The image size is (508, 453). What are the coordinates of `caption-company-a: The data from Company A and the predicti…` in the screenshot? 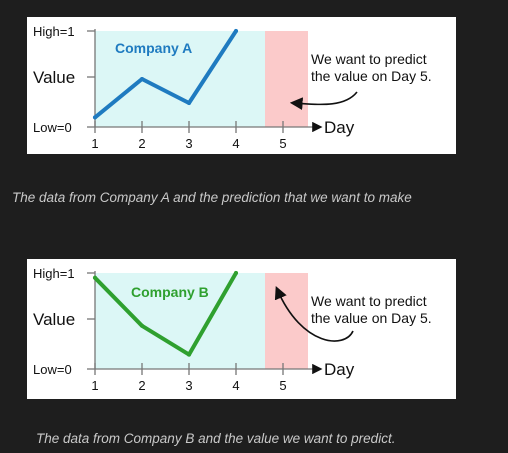 It's located at (212, 197).